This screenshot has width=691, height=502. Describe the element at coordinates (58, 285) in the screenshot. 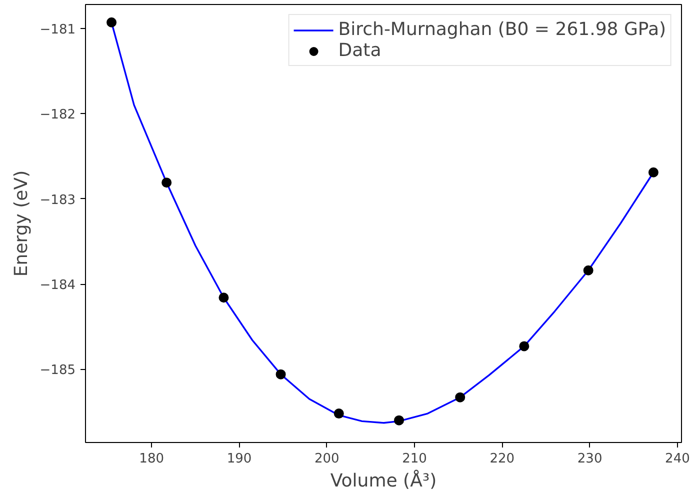

I see `y-tick-label: −184` at that location.